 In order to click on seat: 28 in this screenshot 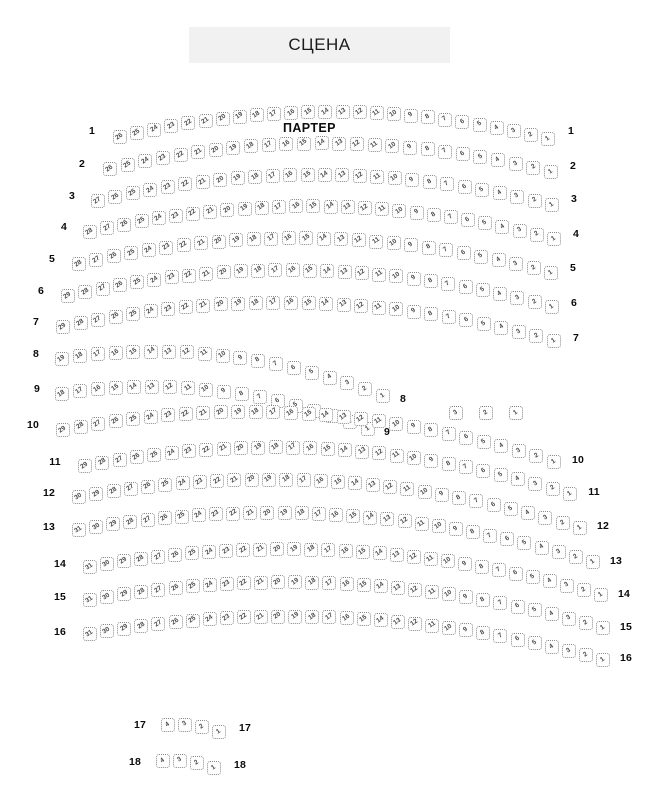, I will do `click(90, 232)`.